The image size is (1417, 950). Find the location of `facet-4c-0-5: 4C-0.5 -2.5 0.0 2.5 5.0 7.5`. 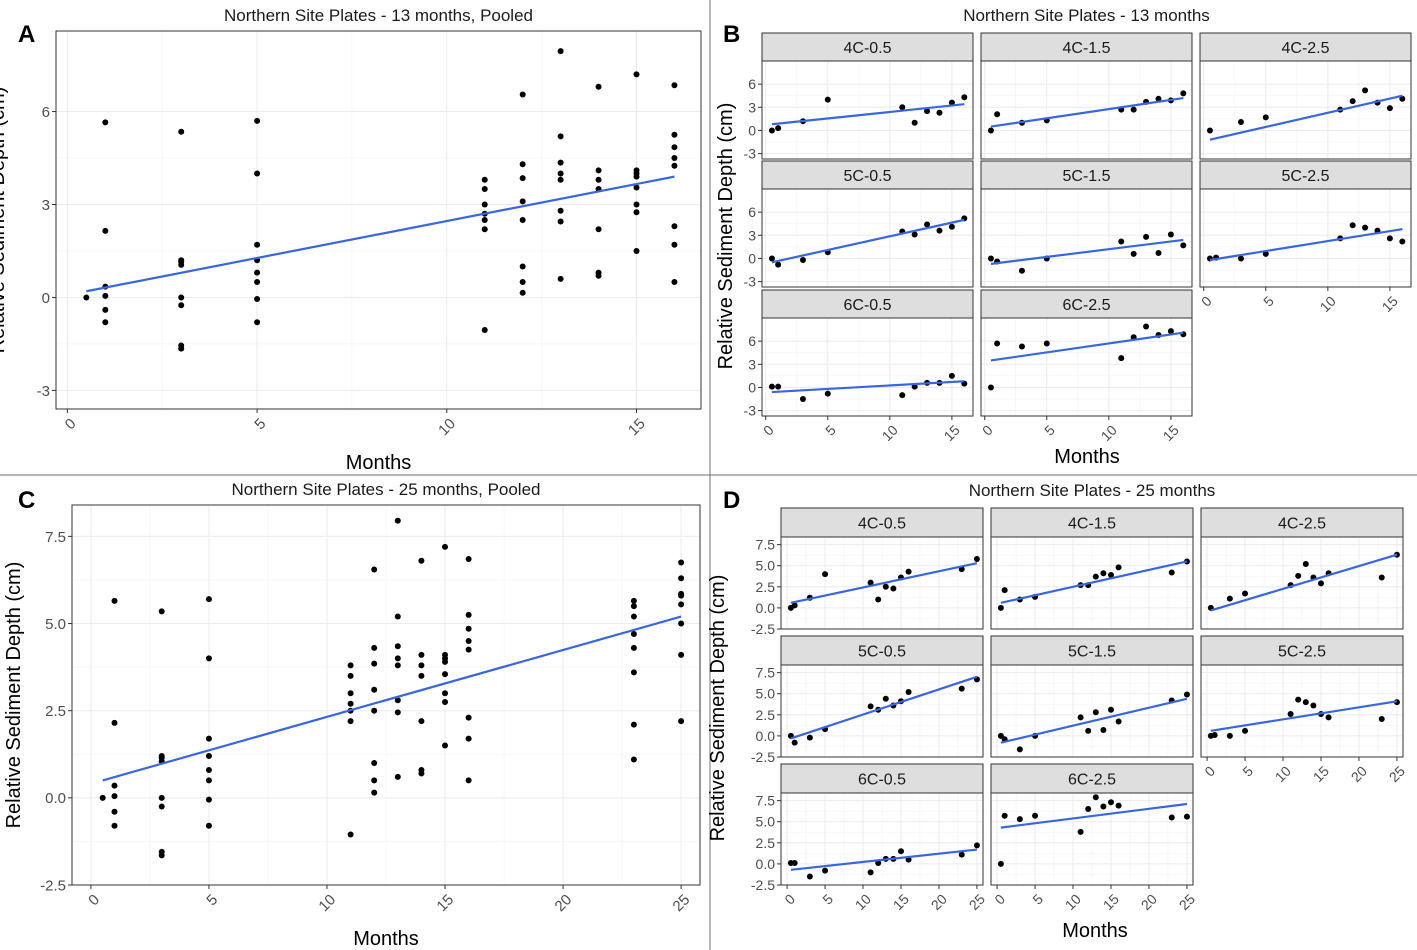

facet-4c-0-5: 4C-0.5 -2.5 0.0 2.5 5.0 7.5 is located at coordinates (867, 572).